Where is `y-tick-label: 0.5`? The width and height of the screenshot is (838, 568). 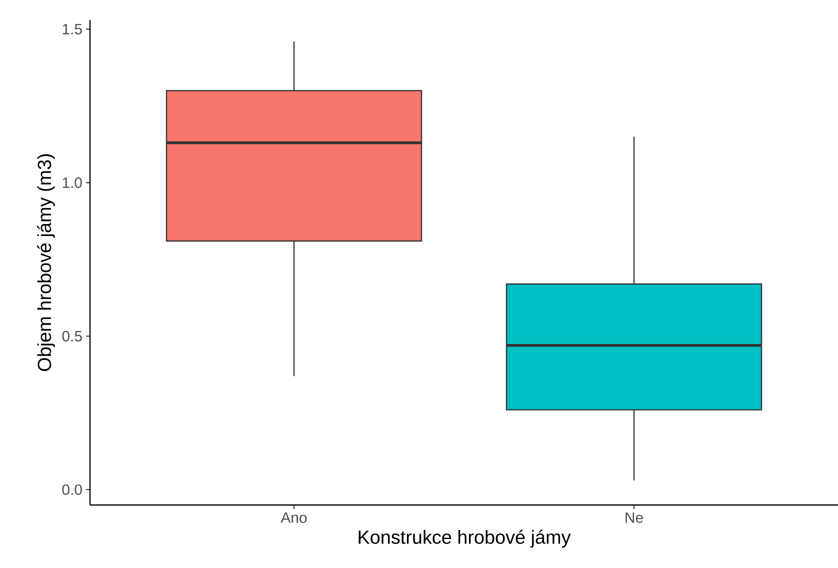 y-tick-label: 0.5 is located at coordinates (72, 336).